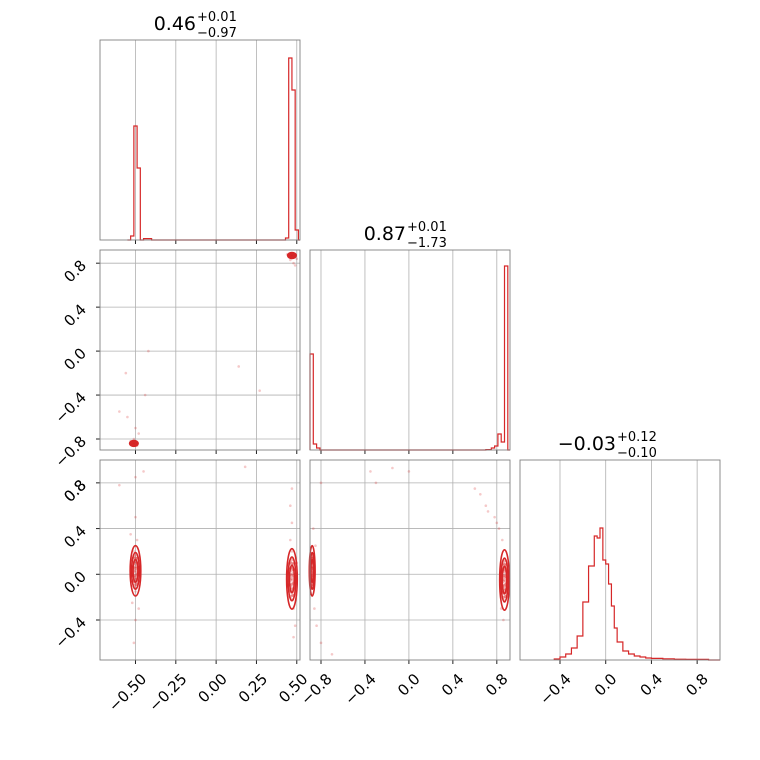  I want to click on x-tick-label: 0.25, so click(253, 688).